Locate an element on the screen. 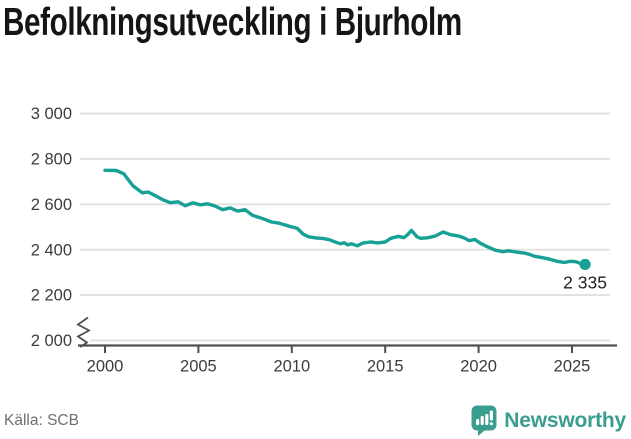 This screenshot has width=631, height=439. x-tick-label-2025: 2025 is located at coordinates (572, 367).